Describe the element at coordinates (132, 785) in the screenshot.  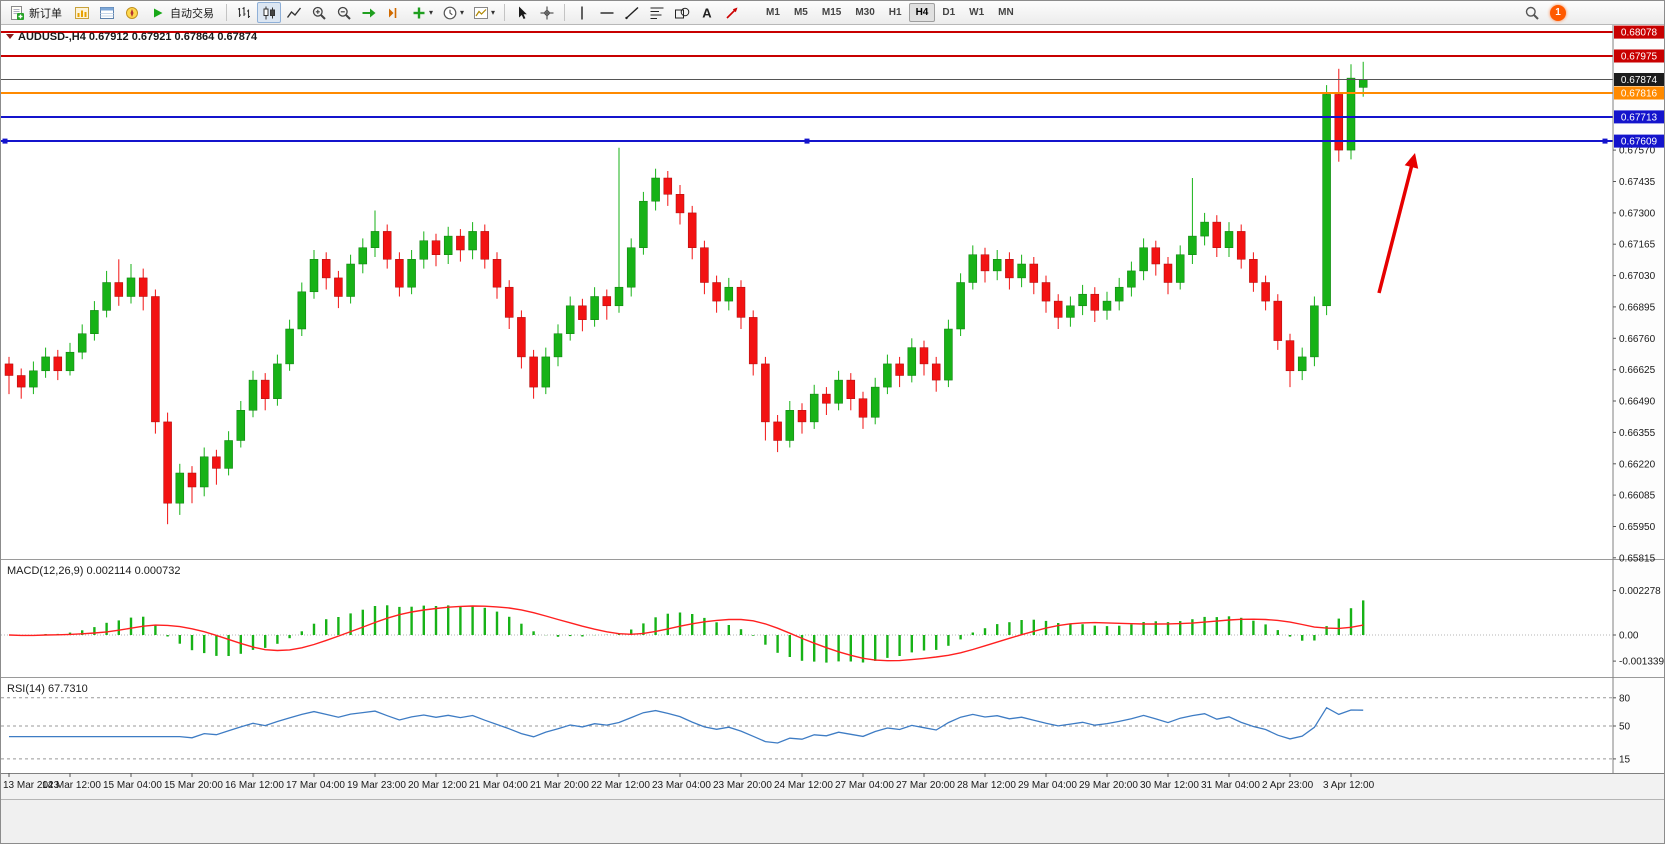
I see `time-tick-label: 15 Mar 04:00` at that location.